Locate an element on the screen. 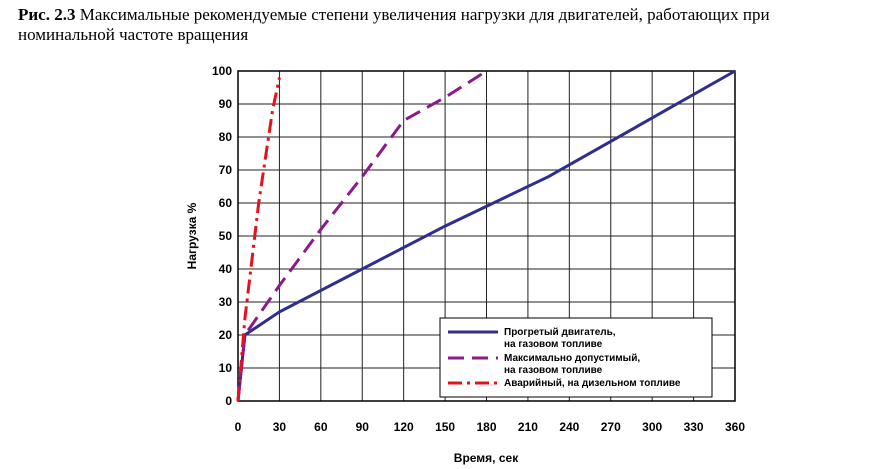 This screenshot has width=875, height=469. x-tick-label: 240 is located at coordinates (569, 427).